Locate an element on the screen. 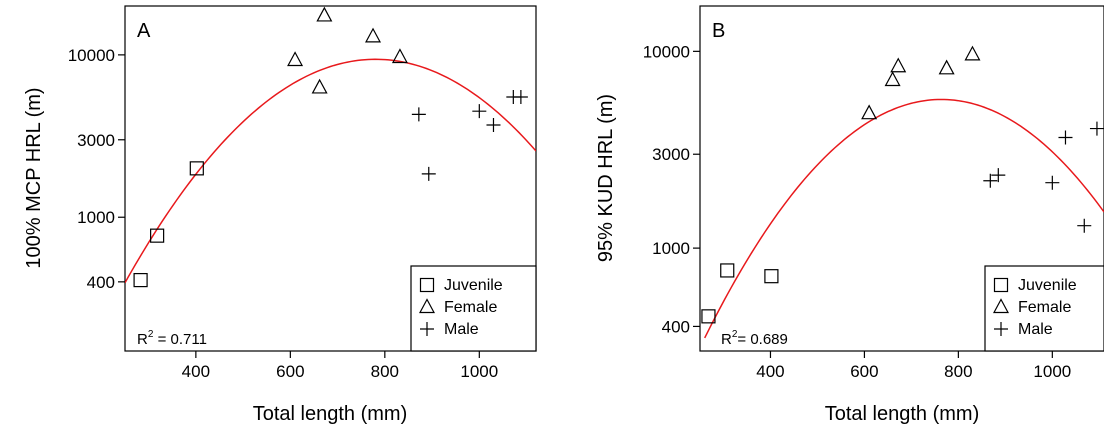 The image size is (1104, 432). y-axis-title: 100% MCP HRL (m) is located at coordinates (34, 177).